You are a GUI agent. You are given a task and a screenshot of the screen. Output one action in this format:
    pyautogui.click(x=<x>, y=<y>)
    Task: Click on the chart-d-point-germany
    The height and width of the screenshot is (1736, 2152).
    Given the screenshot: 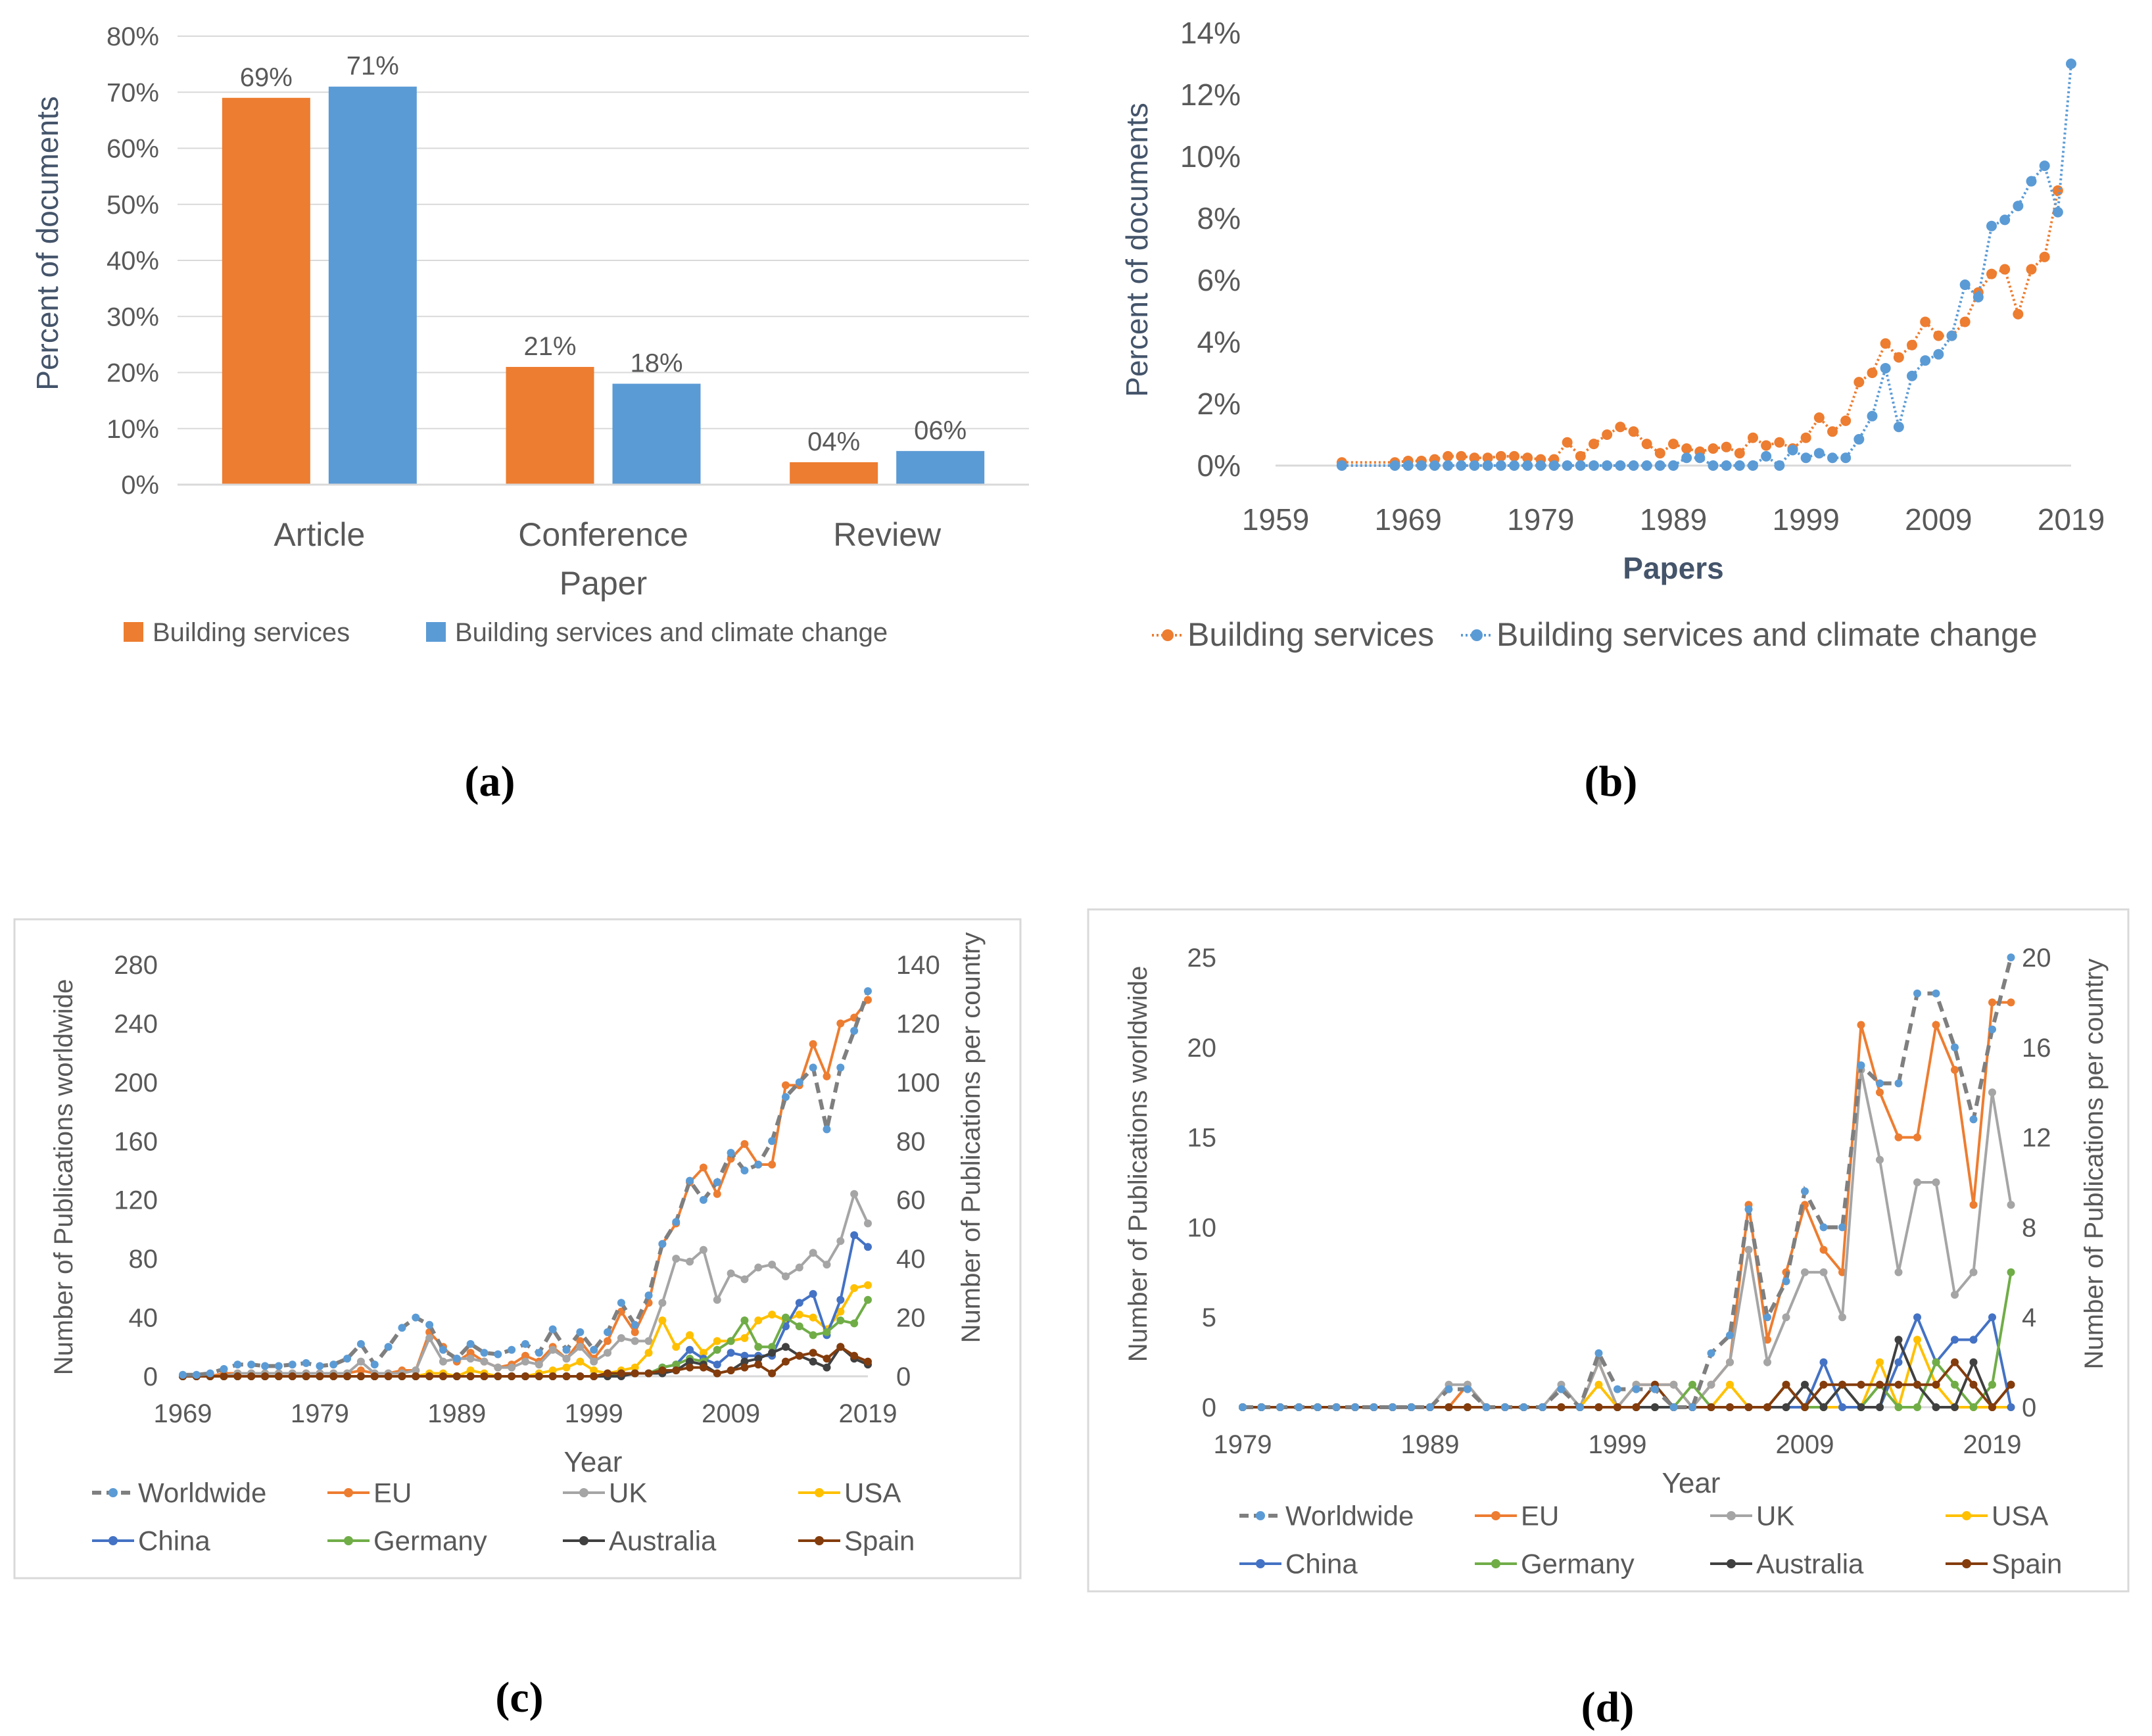 What is the action you would take?
    pyautogui.click(x=1992, y=1384)
    